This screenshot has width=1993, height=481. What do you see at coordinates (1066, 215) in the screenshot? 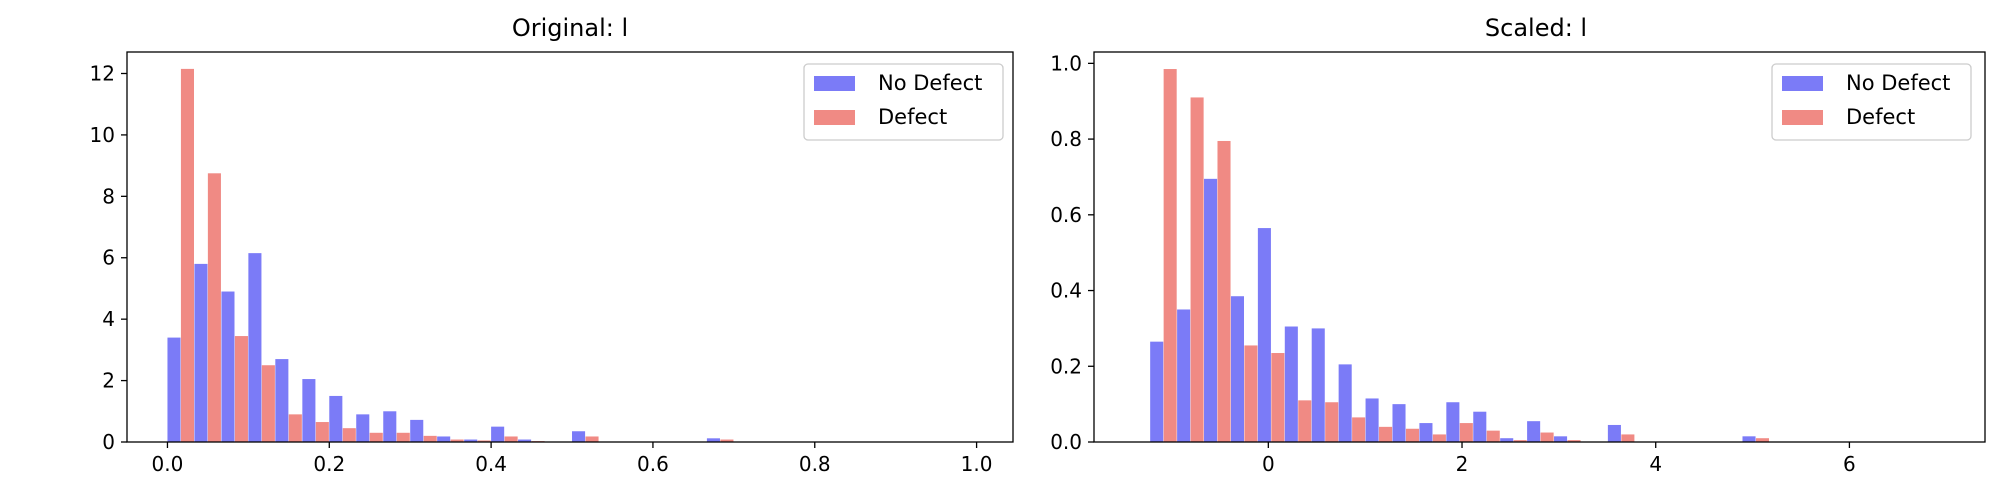
I see `y-tick-label: 0.6` at bounding box center [1066, 215].